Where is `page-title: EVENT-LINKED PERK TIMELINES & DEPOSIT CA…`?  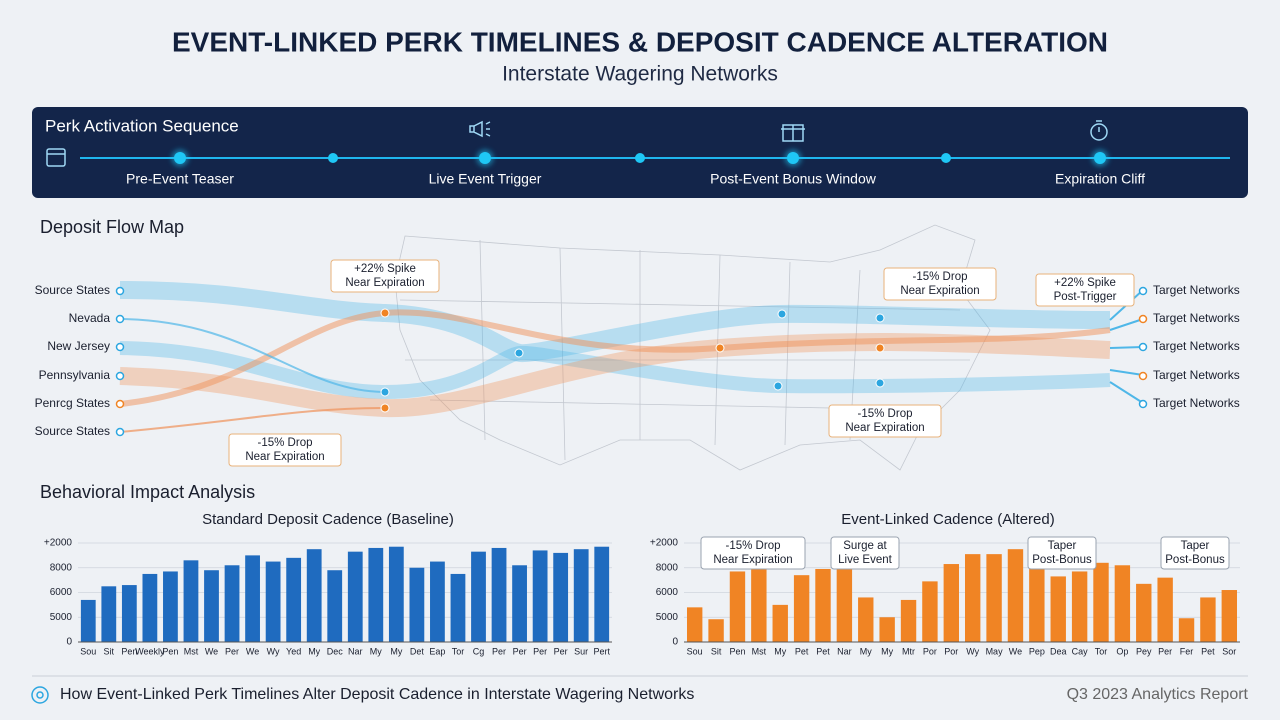
page-title: EVENT-LINKED PERK TIMELINES & DEPOSIT CA… is located at coordinates (640, 41).